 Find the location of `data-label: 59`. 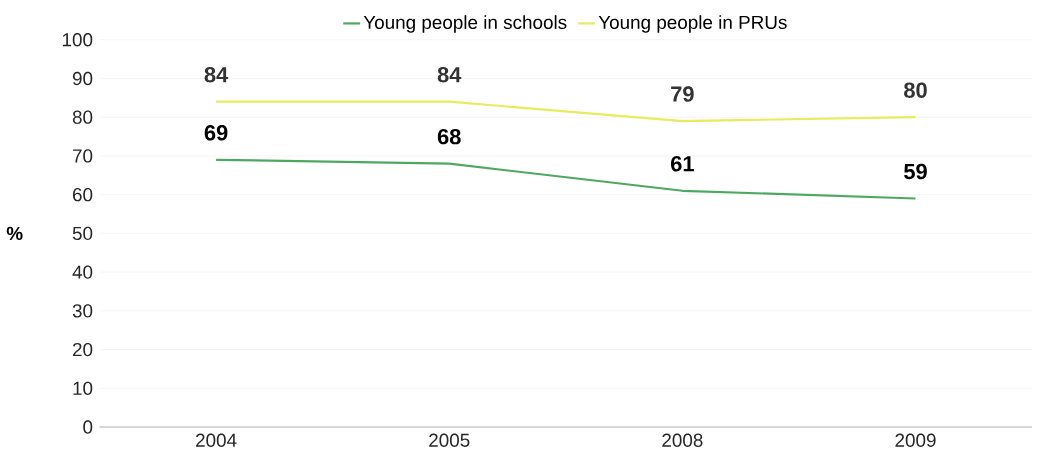

data-label: 59 is located at coordinates (915, 171).